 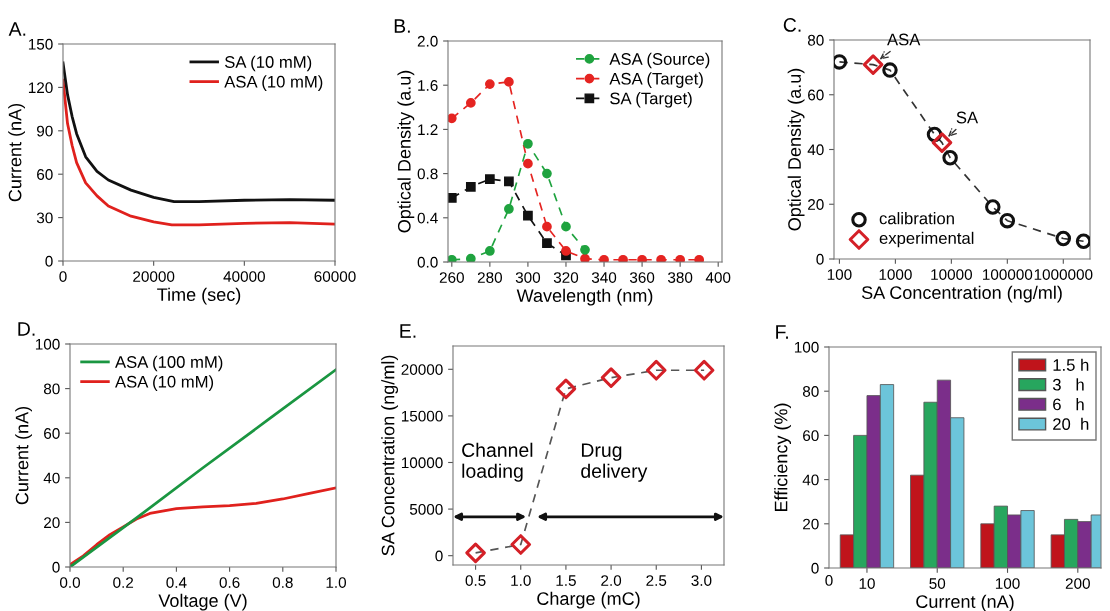 What do you see at coordinates (244, 276) in the screenshot?
I see `x-tick-label: 40000` at bounding box center [244, 276].